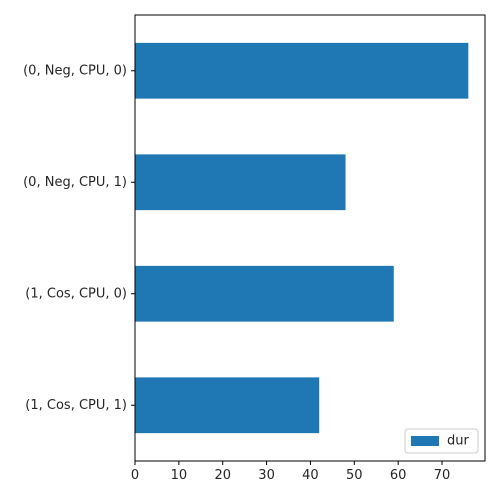 Image resolution: width=500 pixels, height=500 pixels. I want to click on x-axis-ticks: 0 10 20 30 40 50 60 70, so click(290, 472).